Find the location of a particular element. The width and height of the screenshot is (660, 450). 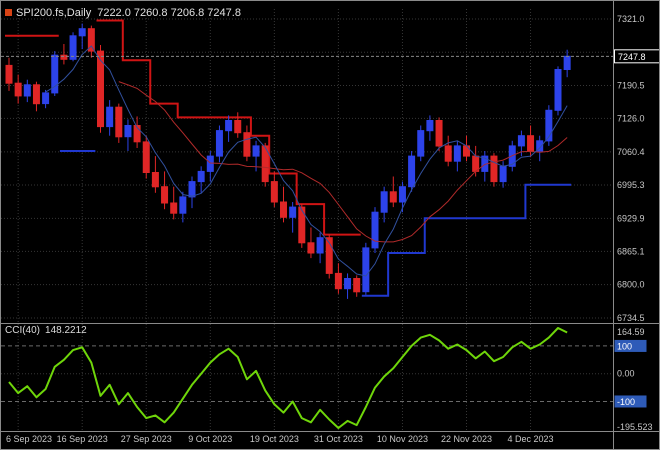

svg-text: 19 Oct 2023 is located at coordinates (274, 439).